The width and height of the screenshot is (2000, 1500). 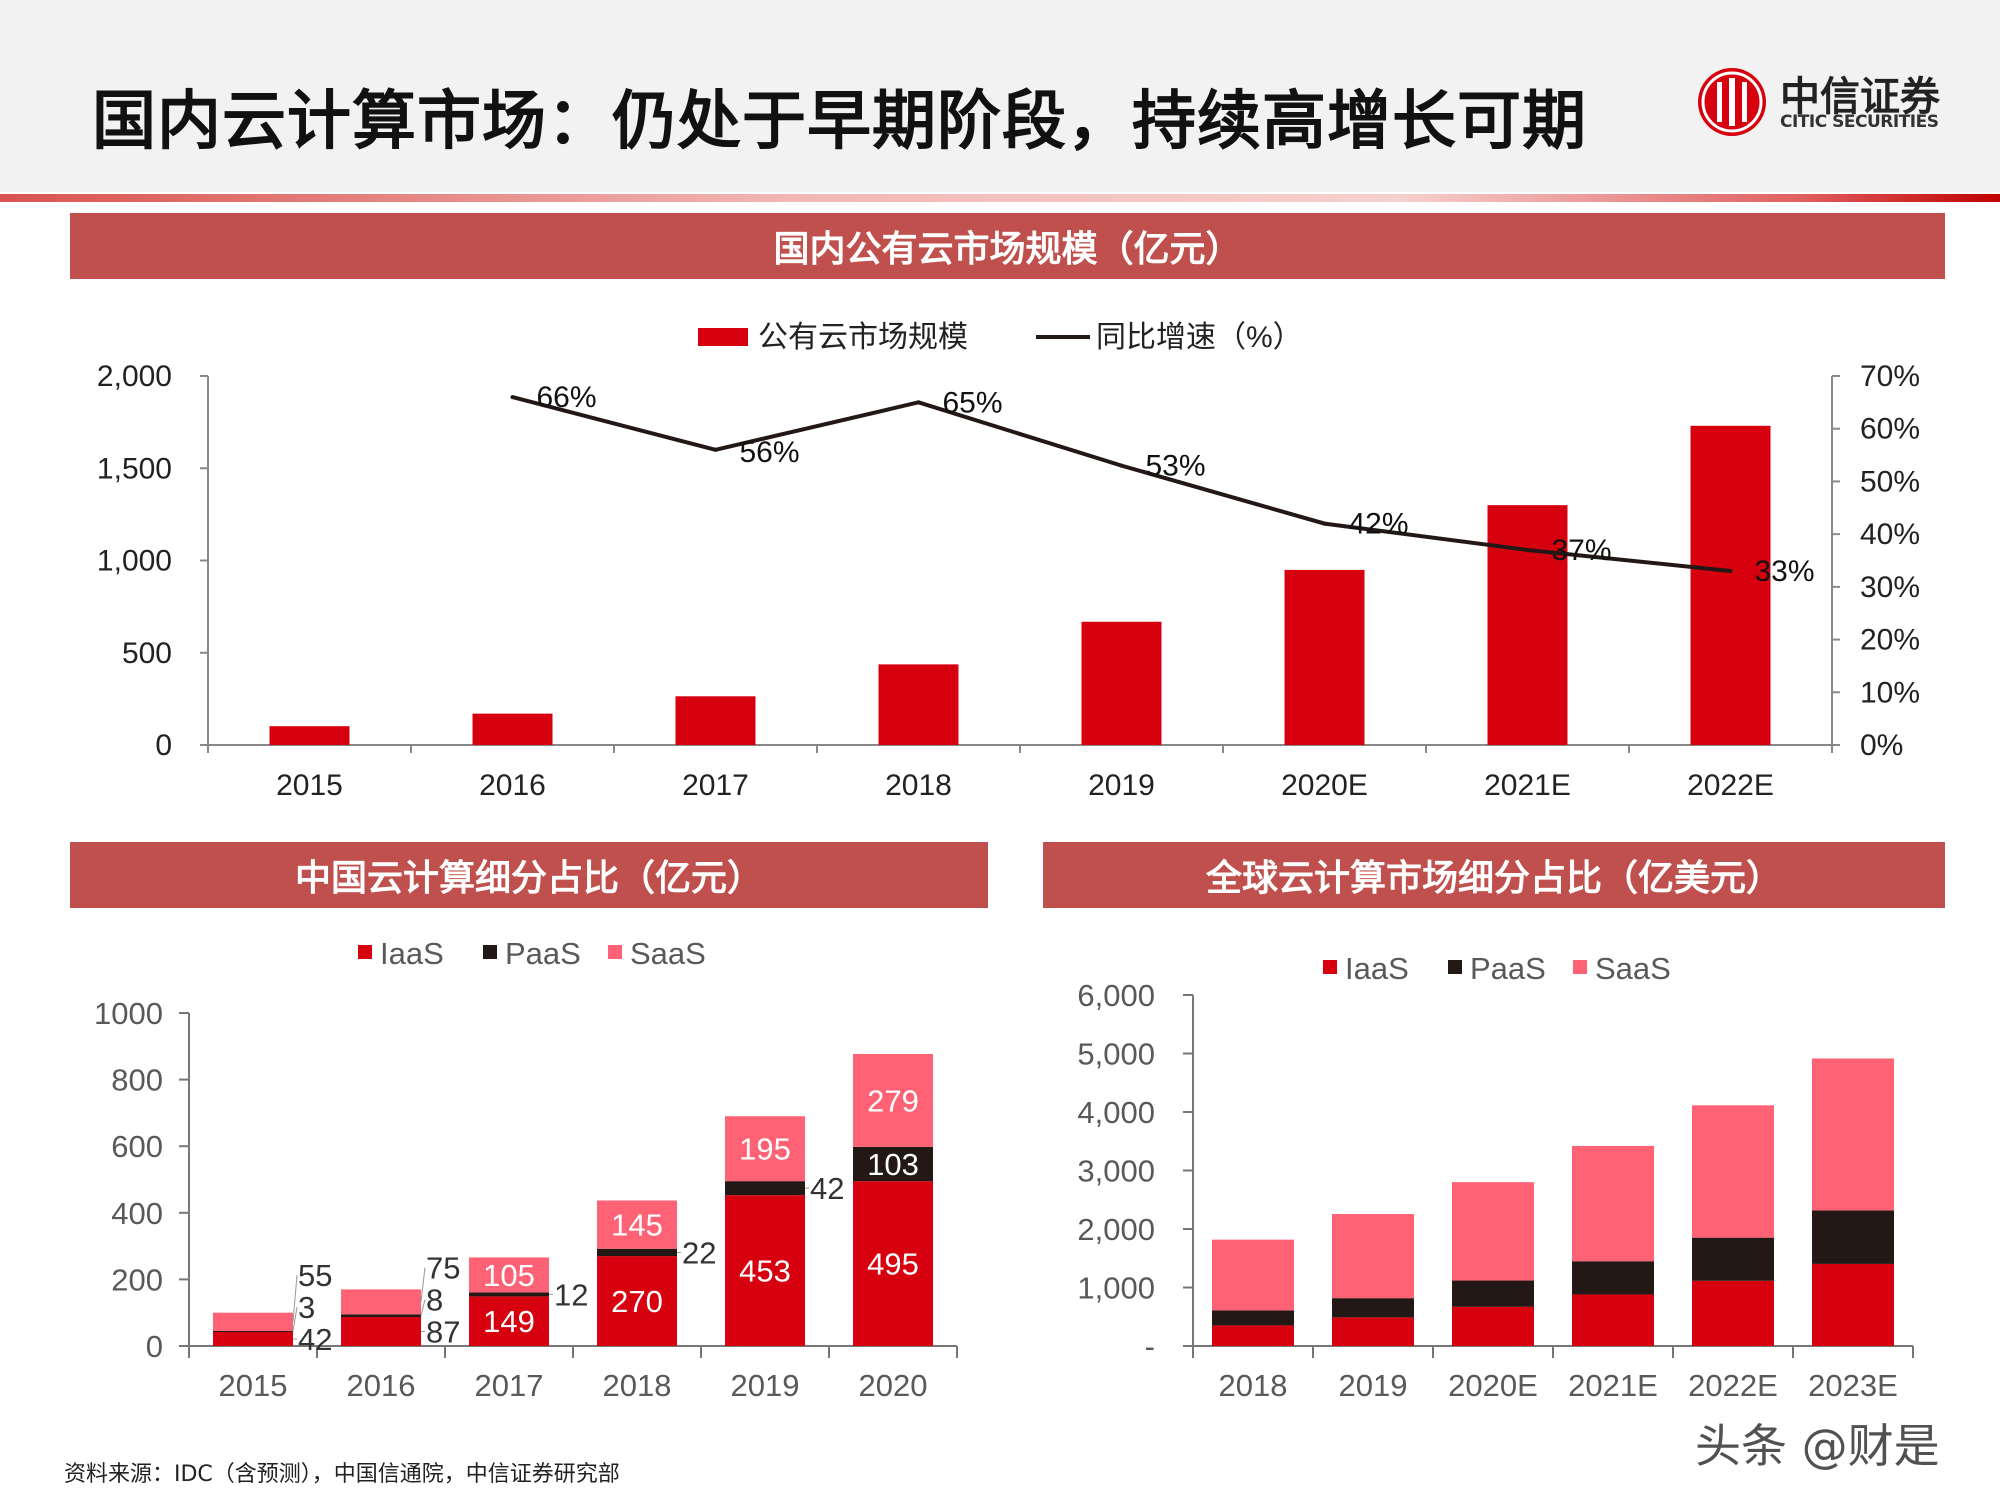 What do you see at coordinates (1150, 1346) in the screenshot?
I see `y-tick-label: -` at bounding box center [1150, 1346].